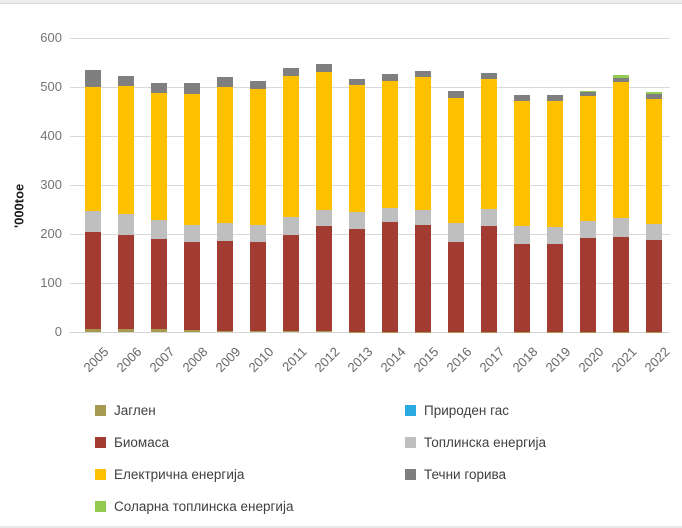 The width and height of the screenshot is (682, 528). Describe the element at coordinates (261, 360) in the screenshot. I see `x-axis-label: 2010` at that location.